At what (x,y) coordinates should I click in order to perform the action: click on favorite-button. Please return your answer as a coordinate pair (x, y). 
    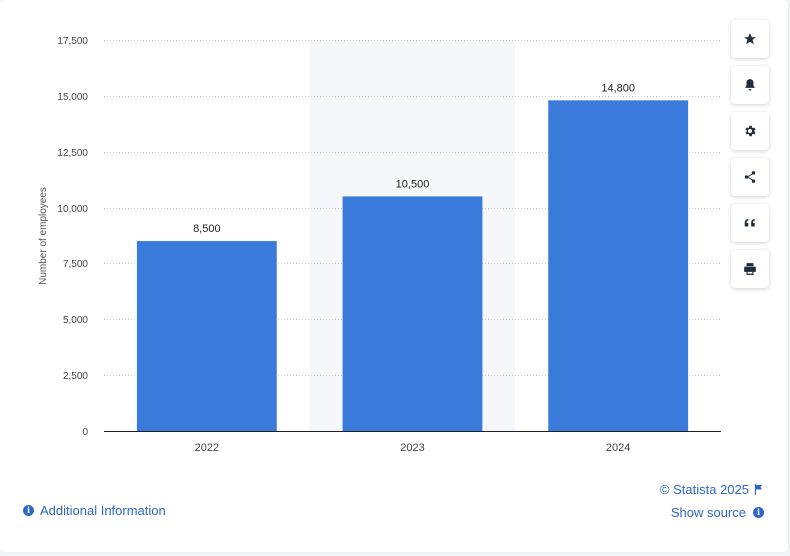
    Looking at the image, I should click on (750, 39).